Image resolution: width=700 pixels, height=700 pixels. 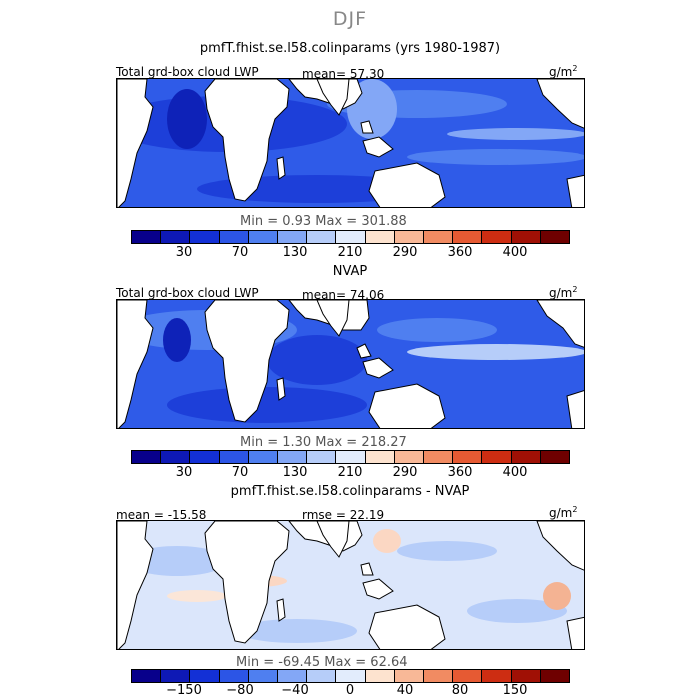 I want to click on panel-3-minmax: Min = -69.45 Max = 62.64, so click(x=322, y=662).